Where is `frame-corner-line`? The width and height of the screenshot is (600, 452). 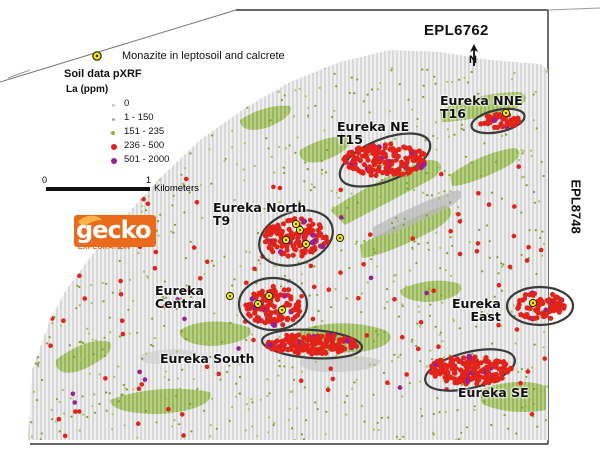
frame-corner-line is located at coordinates (573, 9).